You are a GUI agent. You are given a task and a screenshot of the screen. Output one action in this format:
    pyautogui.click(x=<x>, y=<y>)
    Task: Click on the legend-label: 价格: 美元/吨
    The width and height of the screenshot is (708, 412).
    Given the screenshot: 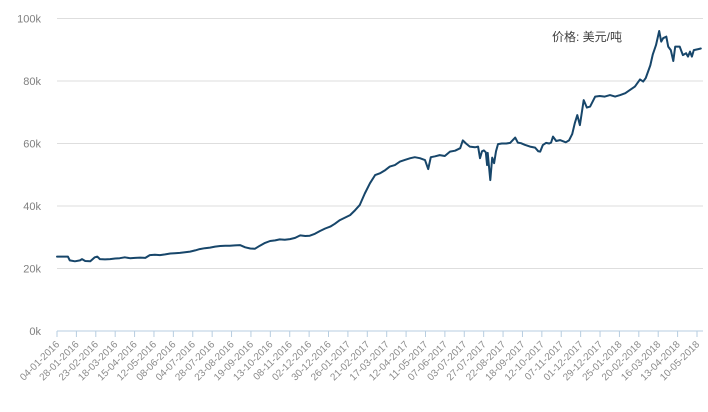 What is the action you would take?
    pyautogui.click(x=587, y=37)
    